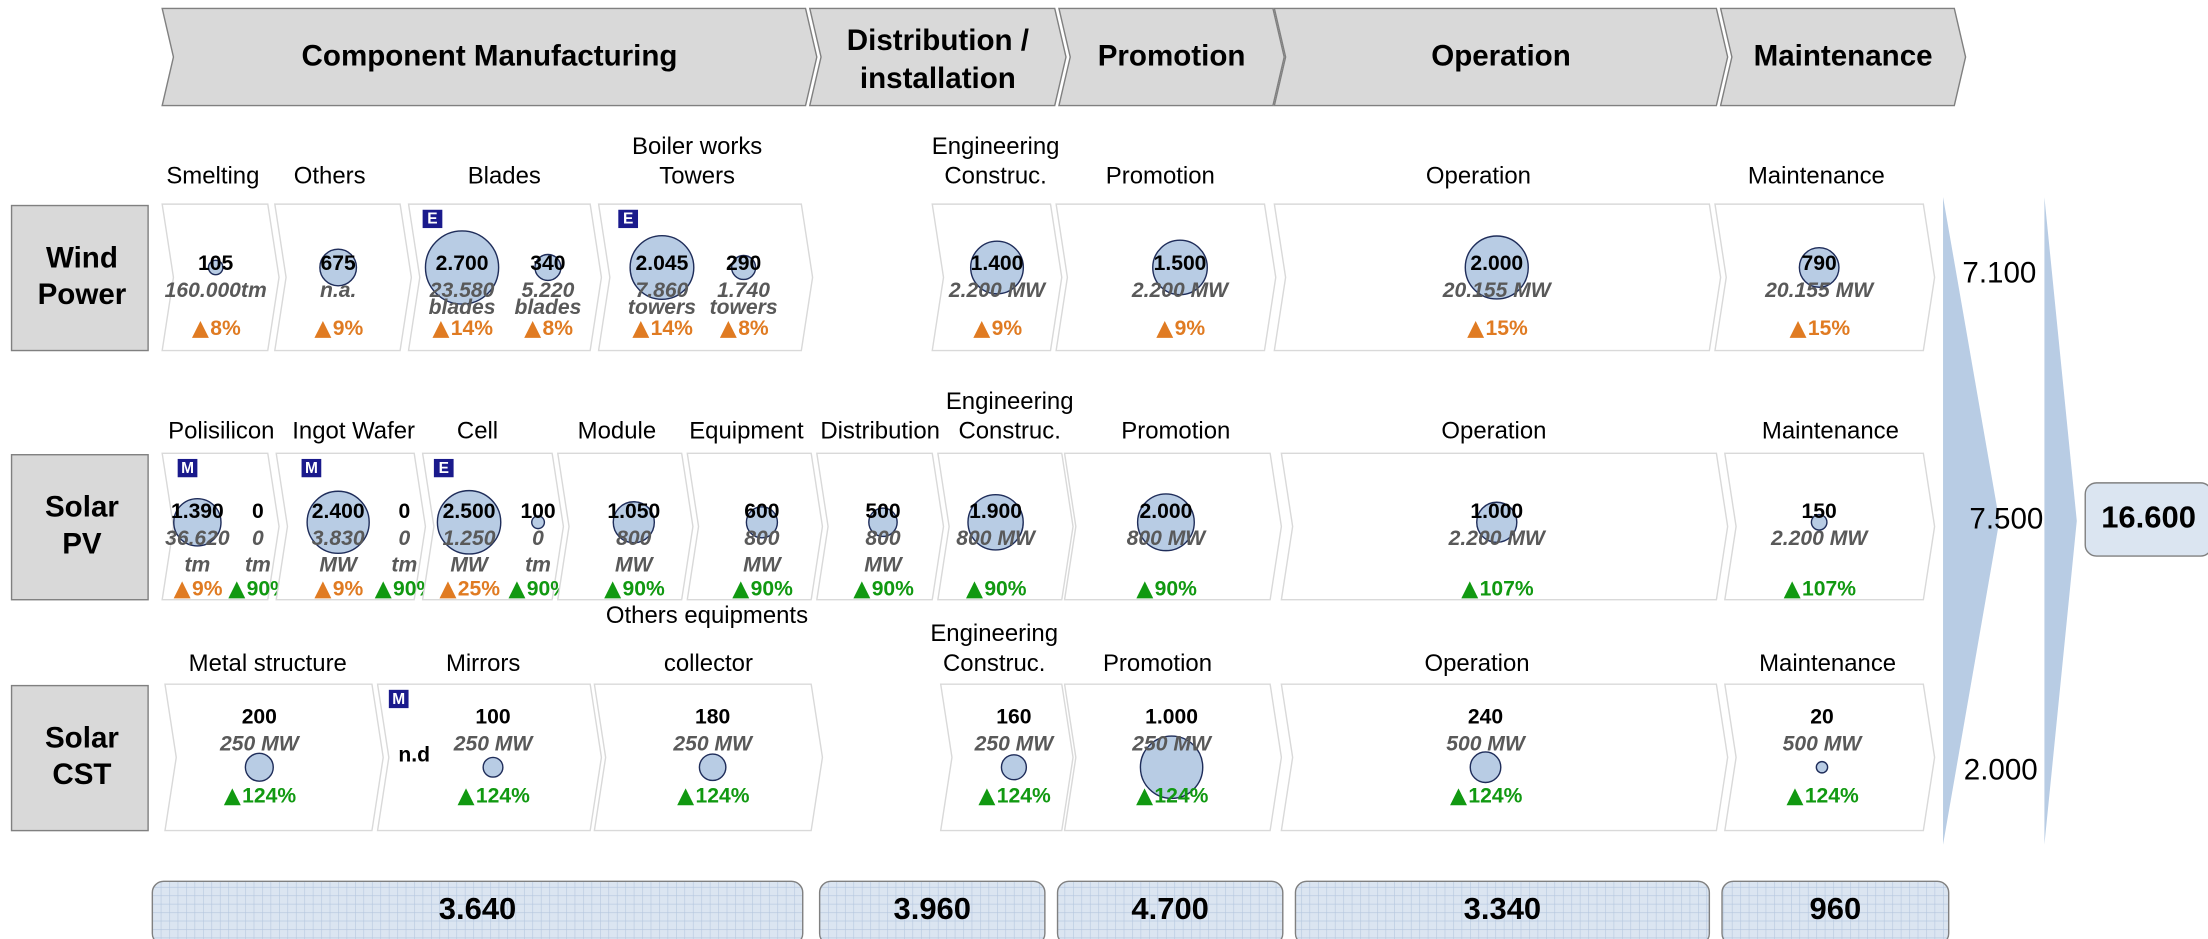  Describe the element at coordinates (444, 468) in the screenshot. I see `badge-text: E` at that location.